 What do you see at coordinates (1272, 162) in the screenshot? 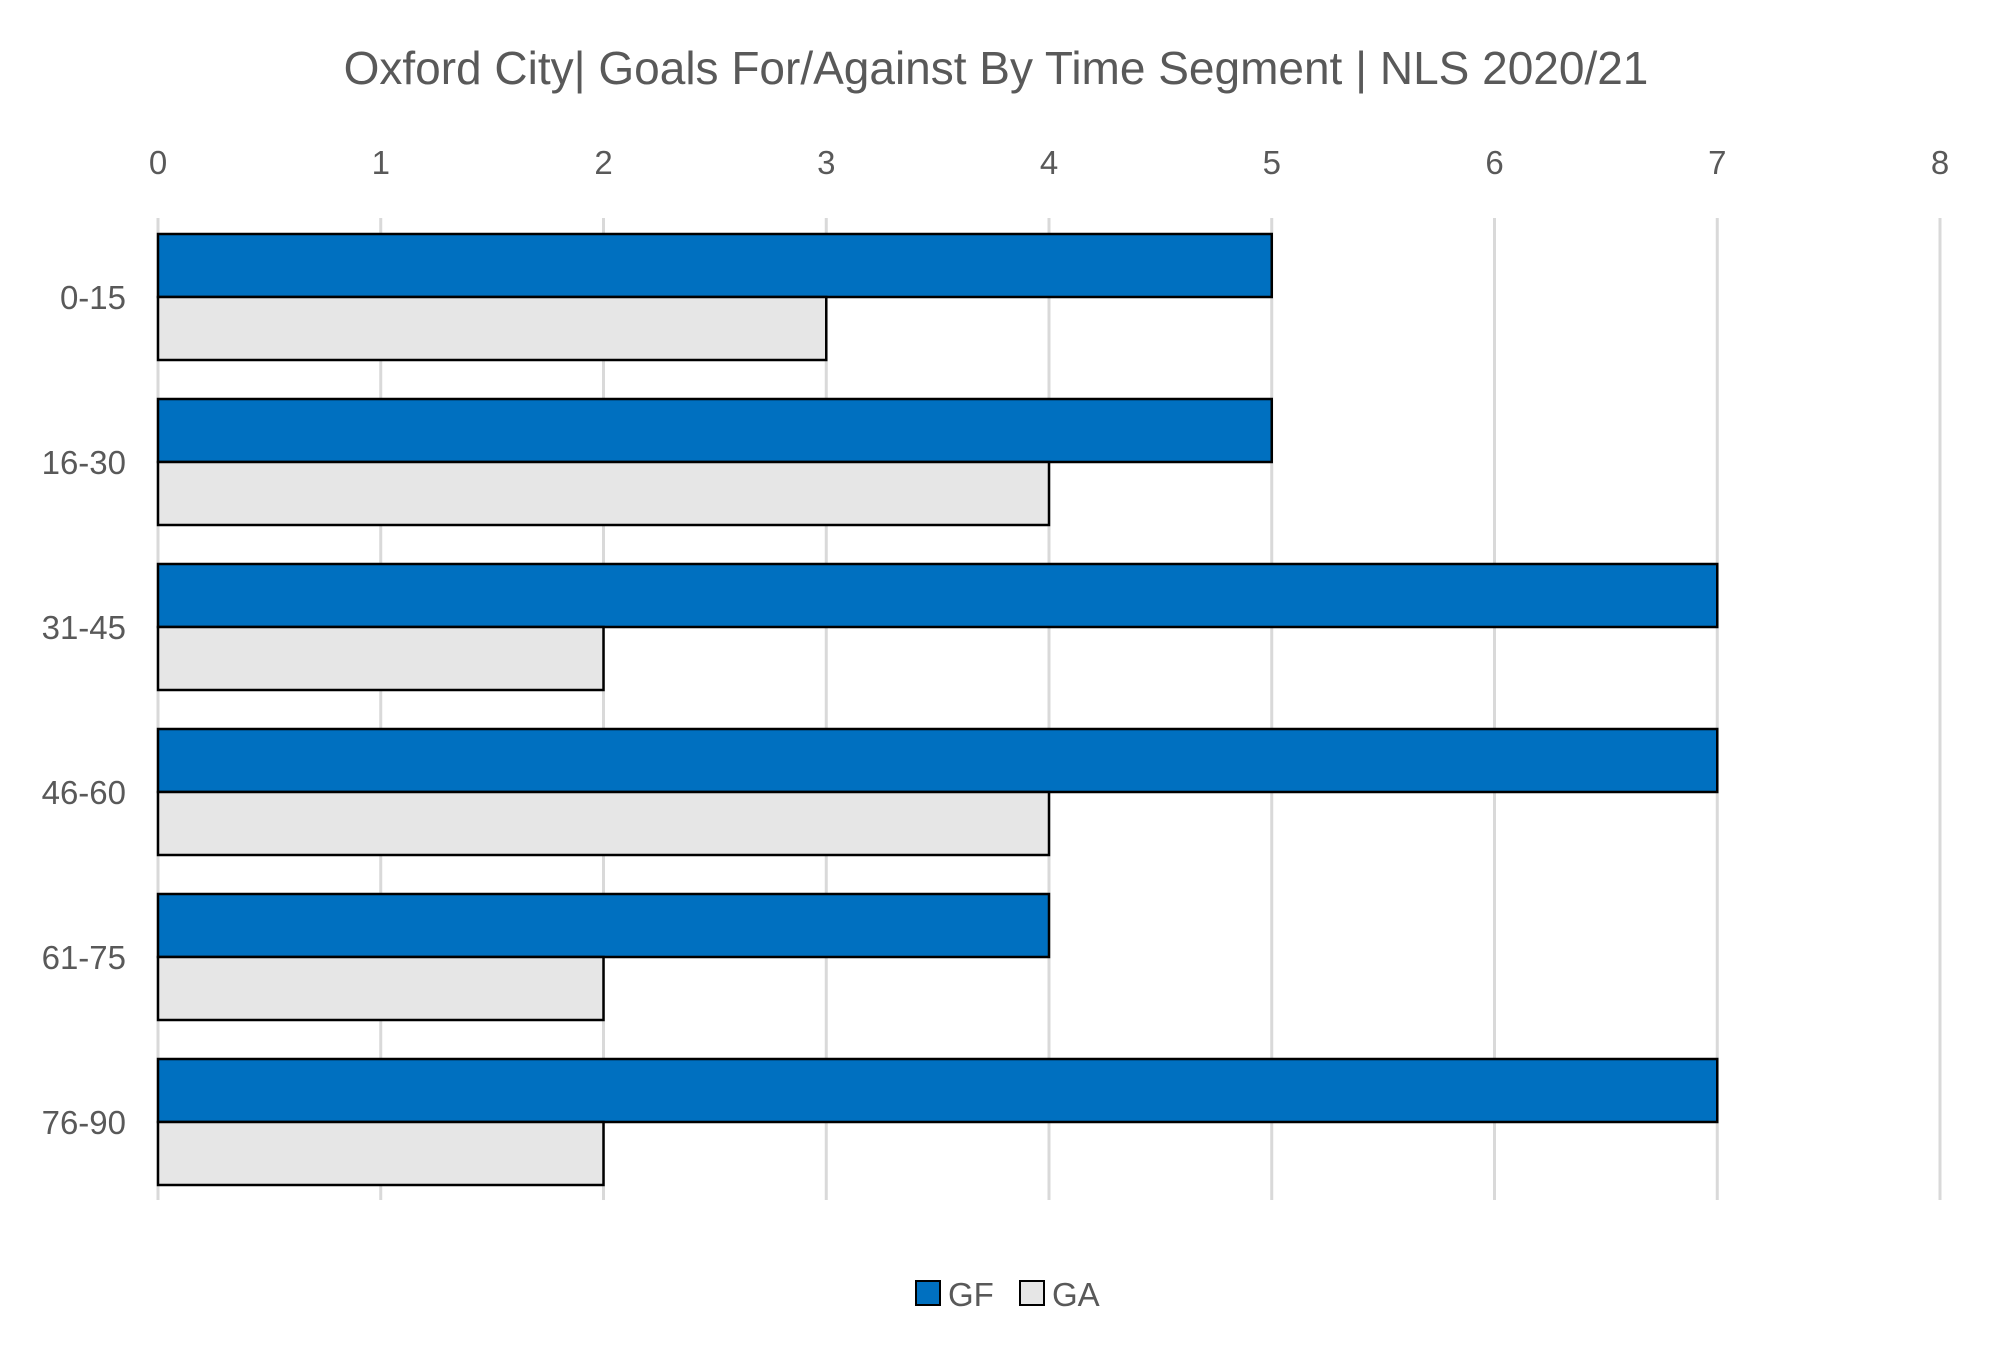
I see `x-tick-label: 5` at bounding box center [1272, 162].